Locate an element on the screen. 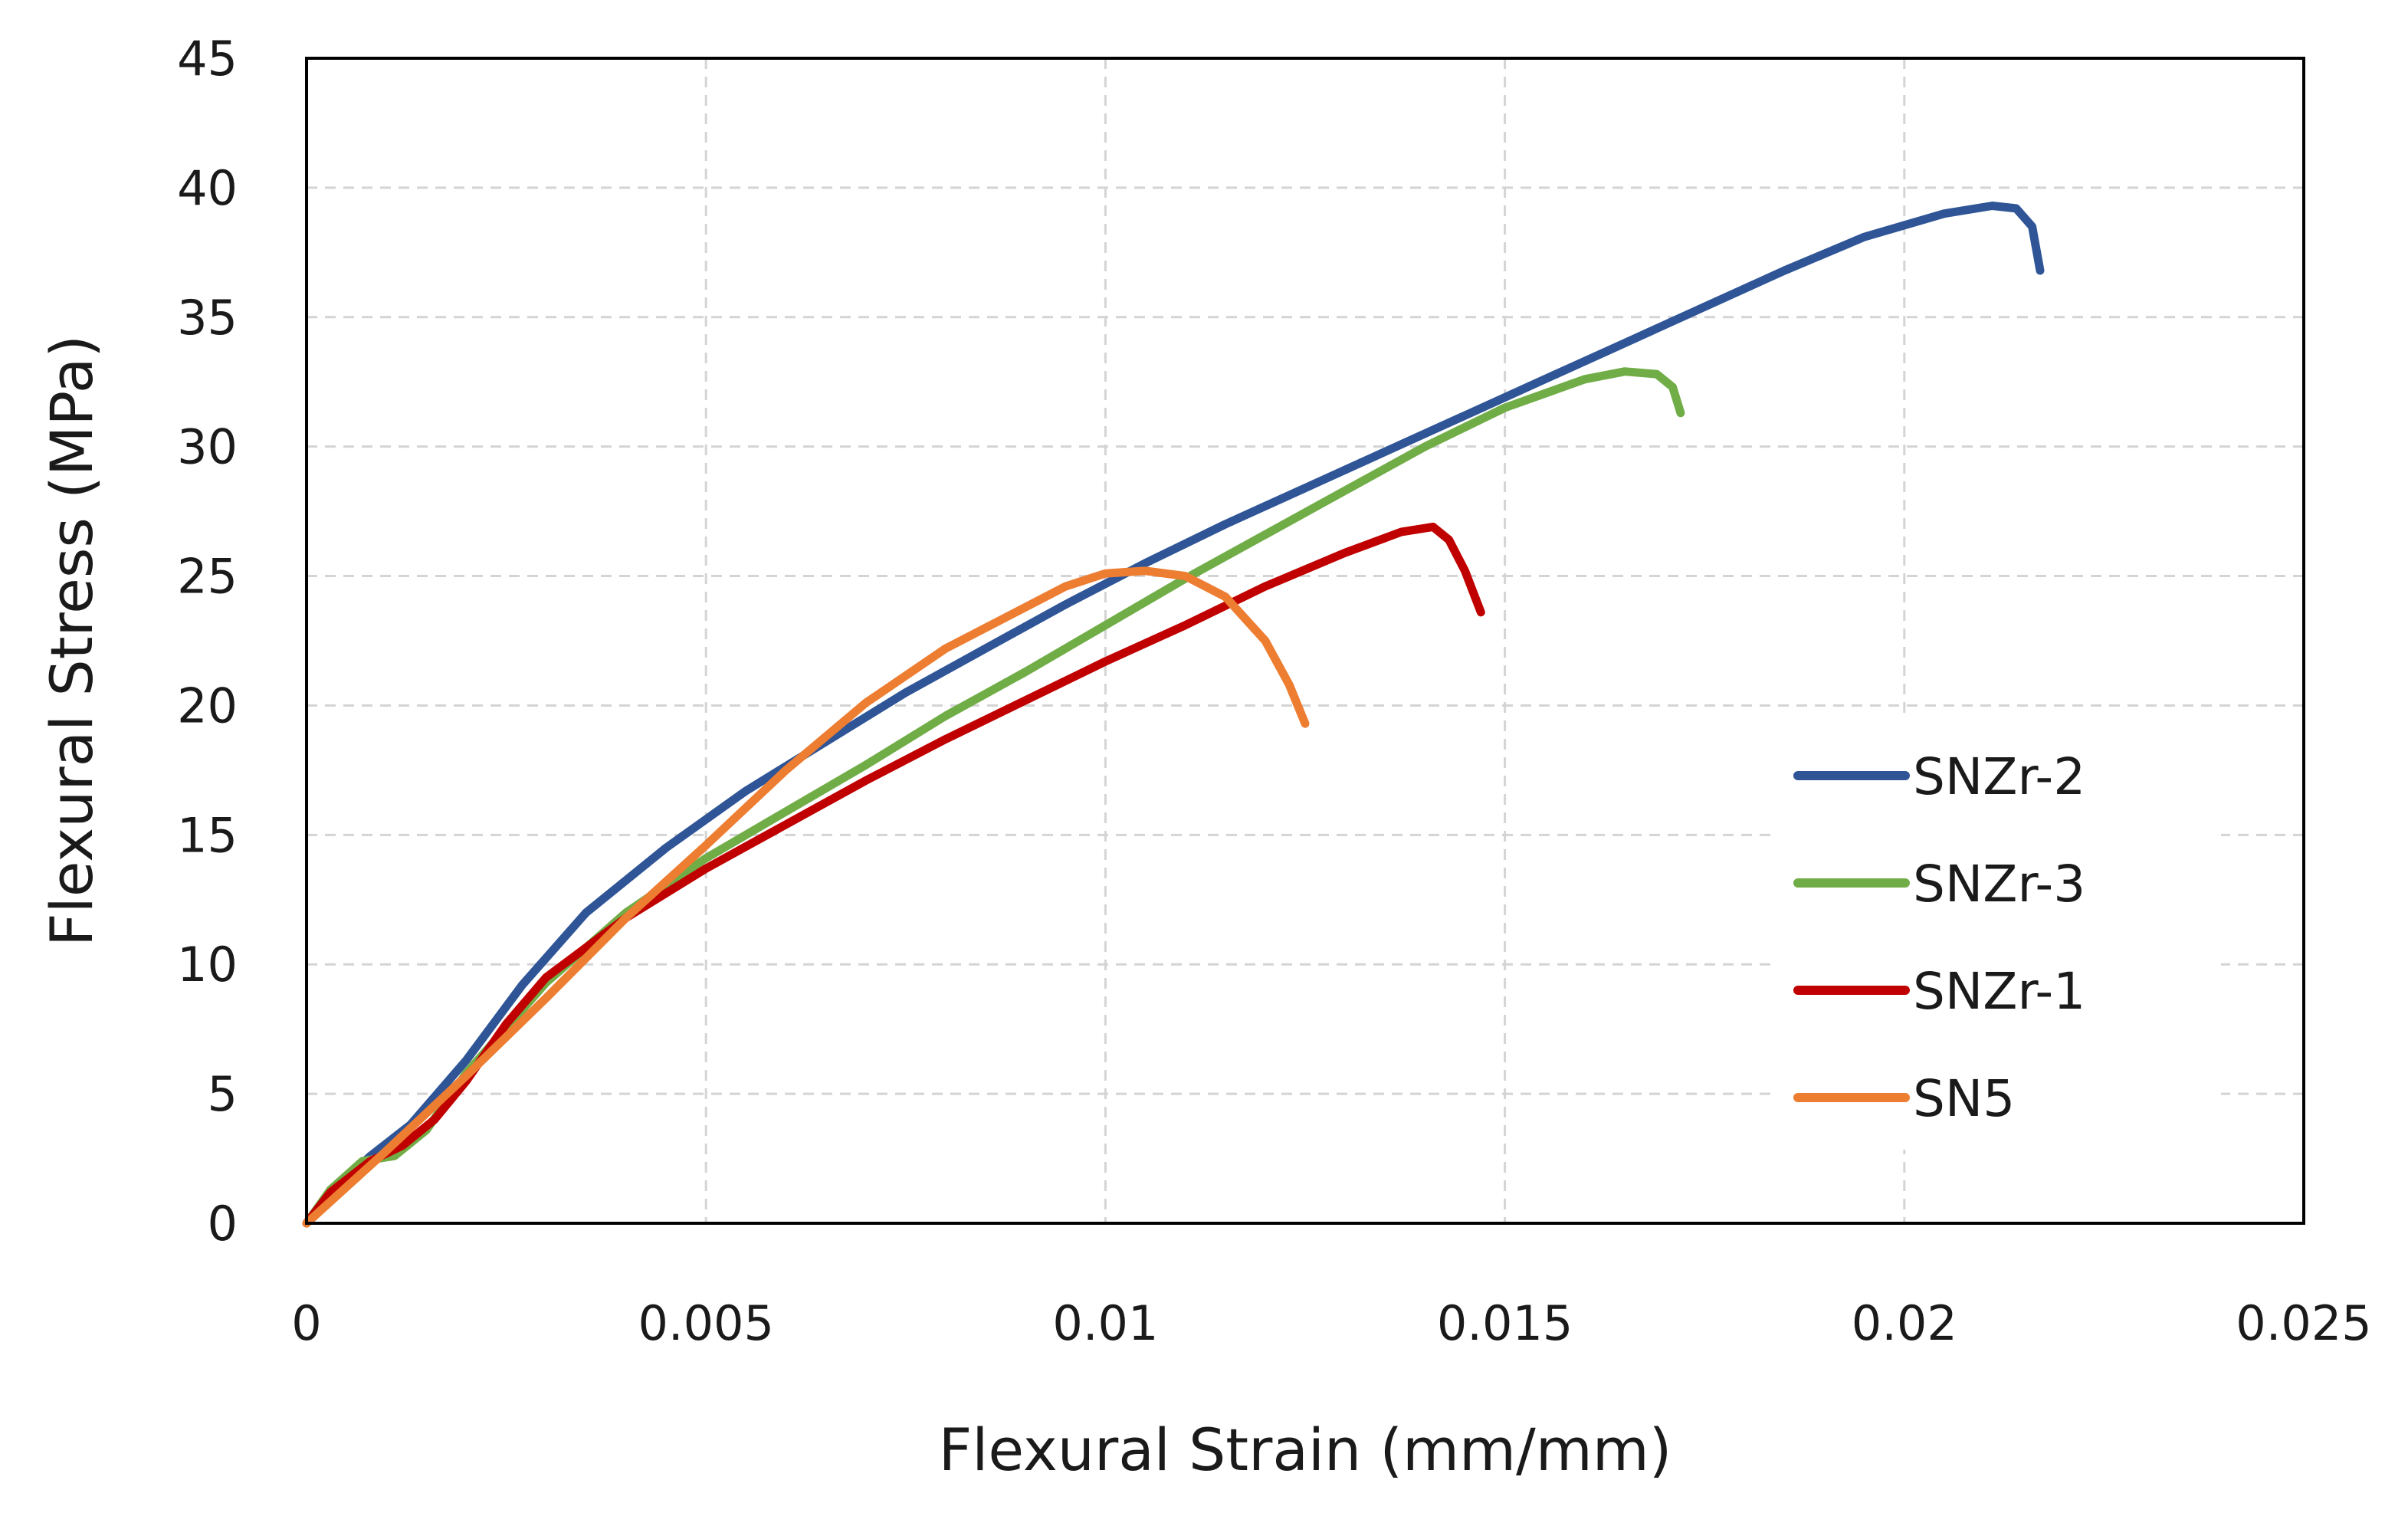  legend-label: SNZr-3 is located at coordinates (1999, 884).